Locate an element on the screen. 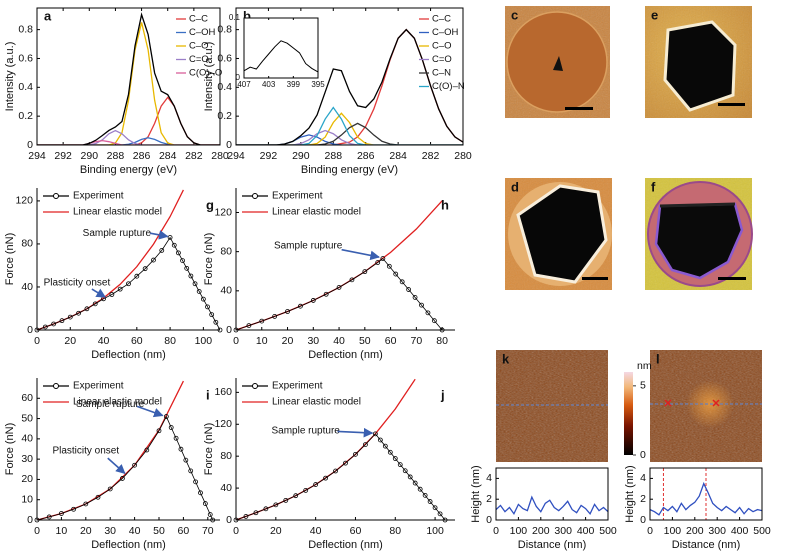 This screenshot has height=553, width=788. x-axis-label: Distance (nm) is located at coordinates (552, 545).